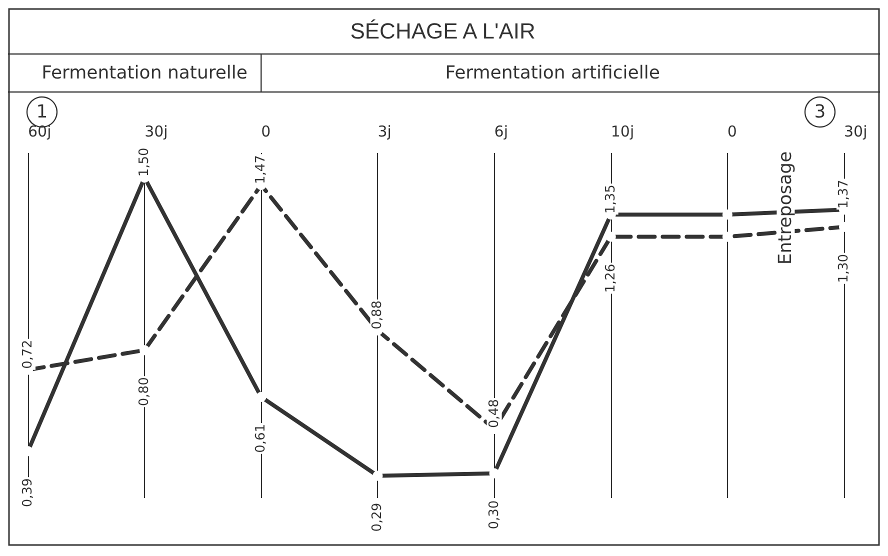 The image size is (888, 556). Describe the element at coordinates (844, 268) in the screenshot. I see `data-label: 1,30` at that location.